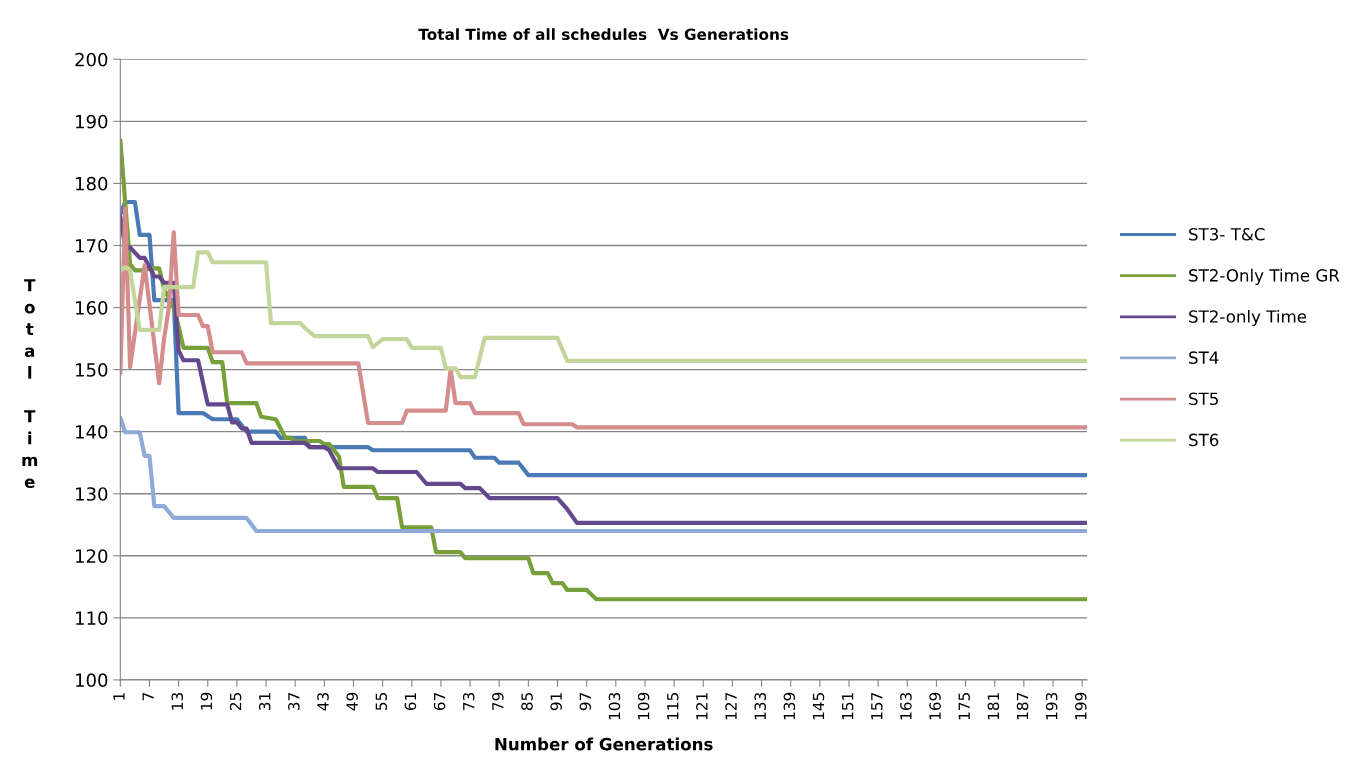  I want to click on x-tick-label: 25, so click(235, 702).